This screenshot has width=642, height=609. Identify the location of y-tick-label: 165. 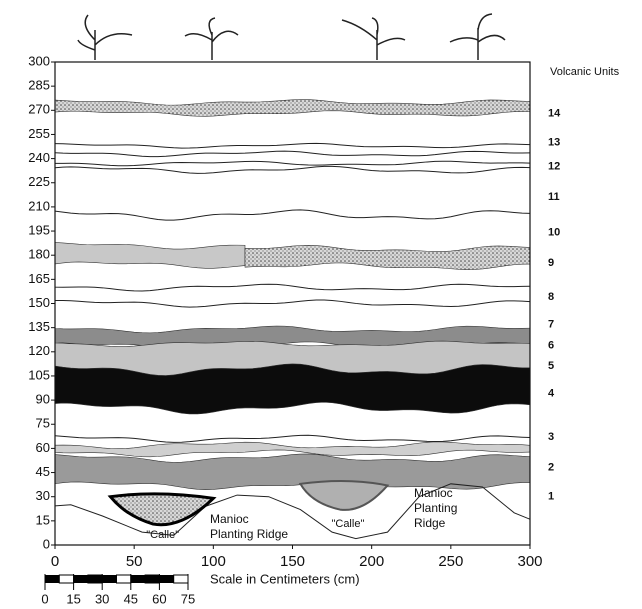
(39, 278).